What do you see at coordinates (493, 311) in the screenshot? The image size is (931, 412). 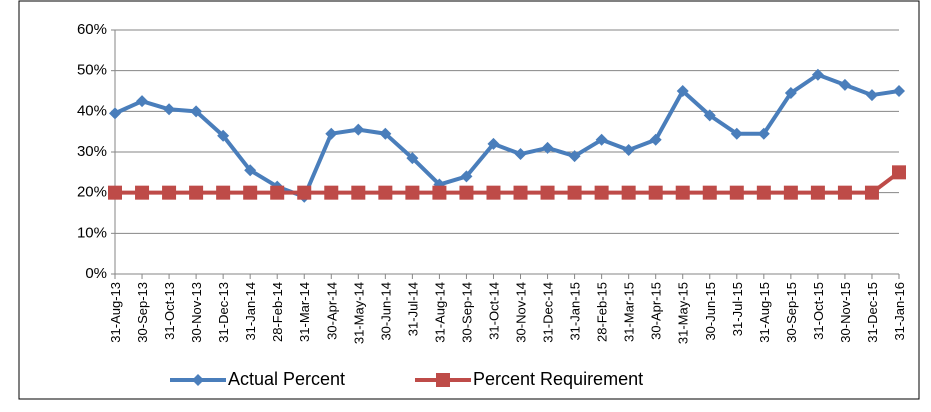 I see `x-tick-label: 31-Oct-14` at bounding box center [493, 311].